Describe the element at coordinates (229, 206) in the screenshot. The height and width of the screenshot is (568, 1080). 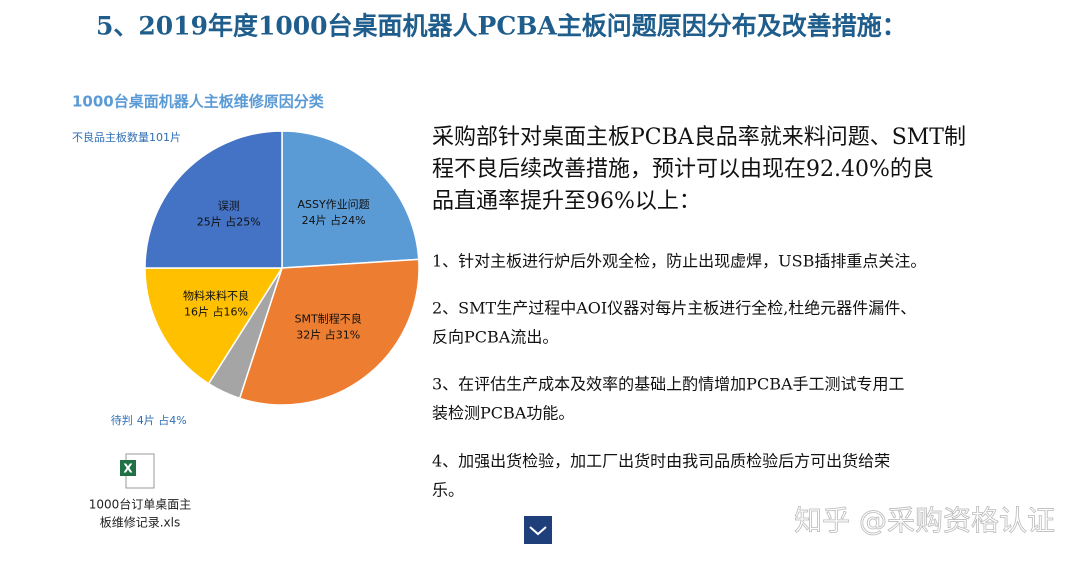
I see `slice-category: 误测` at that location.